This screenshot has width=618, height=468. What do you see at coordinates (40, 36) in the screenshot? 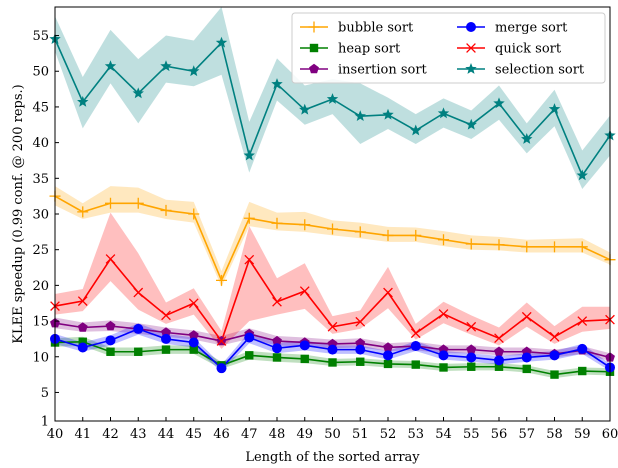
I see `y-tick-label: 55` at bounding box center [40, 36].